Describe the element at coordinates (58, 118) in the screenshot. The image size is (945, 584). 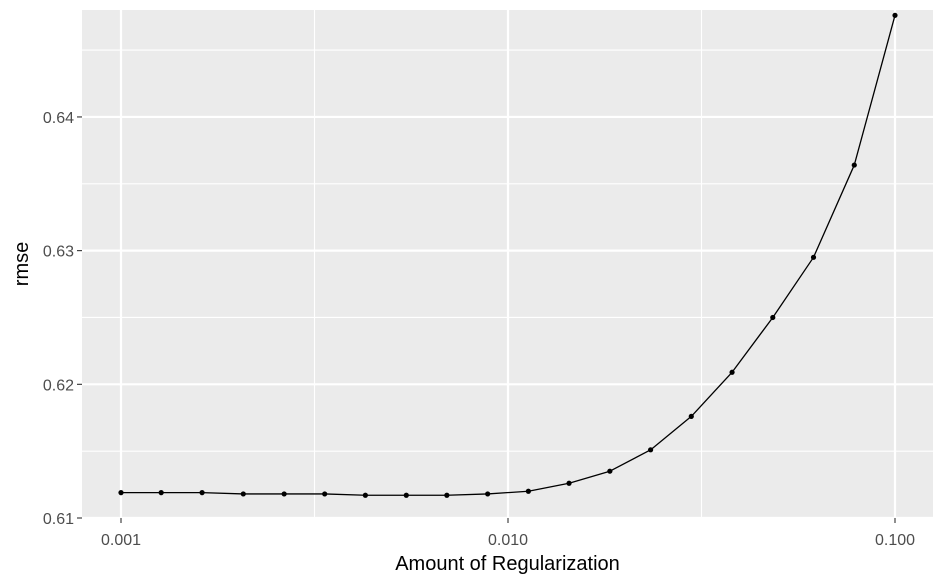
I see `y-tick-label: 0.64` at that location.